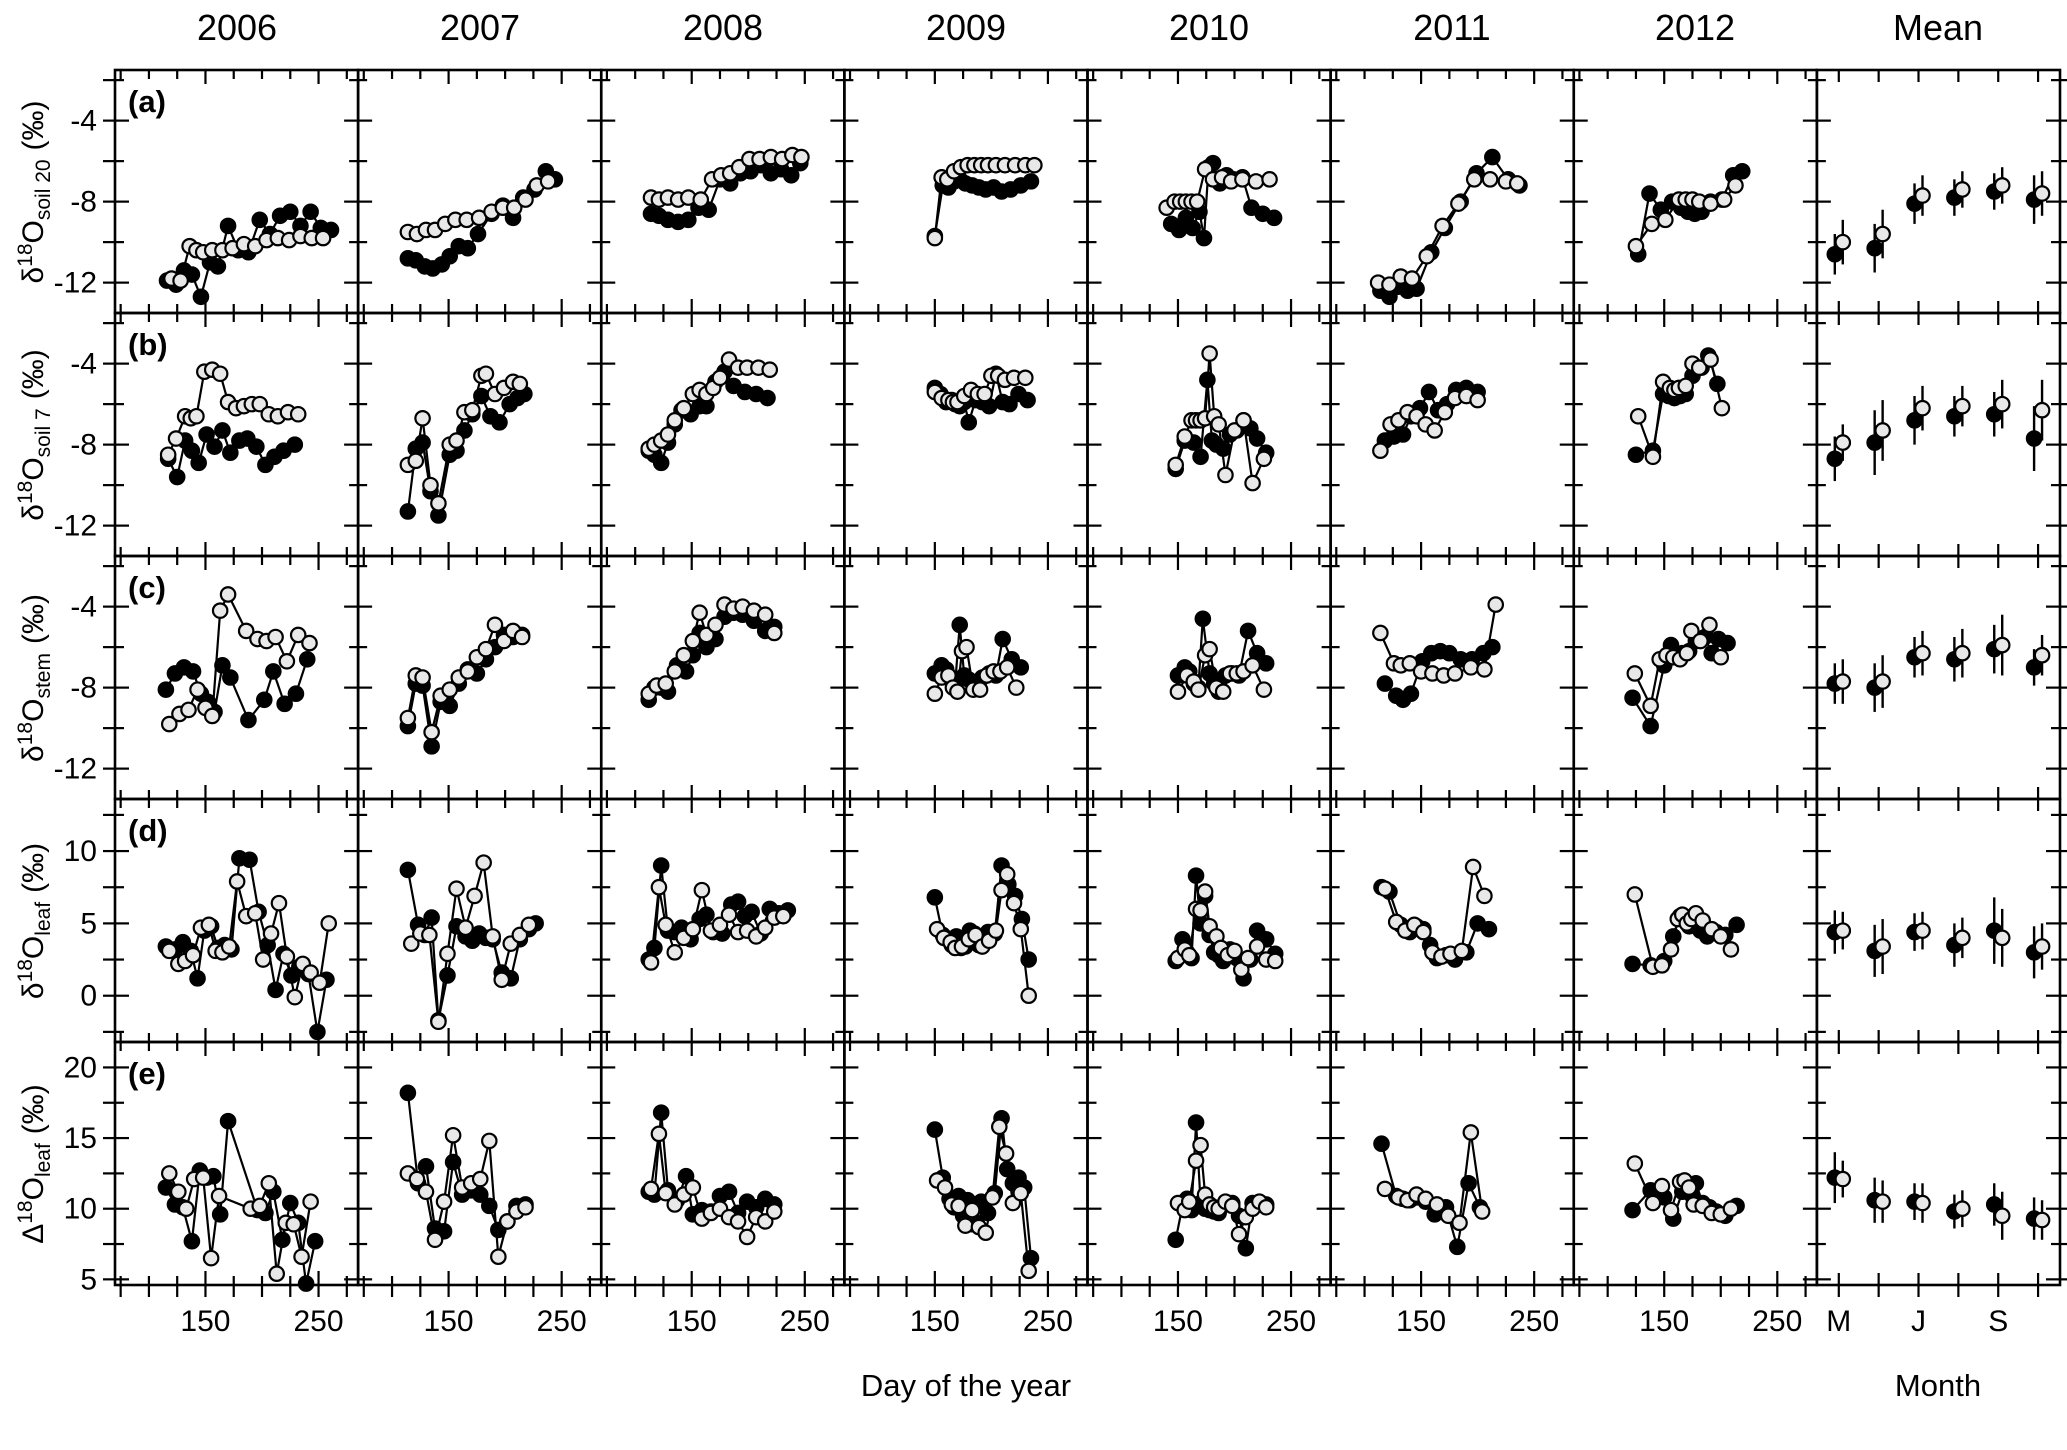 This screenshot has height=1450, width=2067. What do you see at coordinates (80, 1067) in the screenshot?
I see `y-tick-label: 20` at bounding box center [80, 1067].